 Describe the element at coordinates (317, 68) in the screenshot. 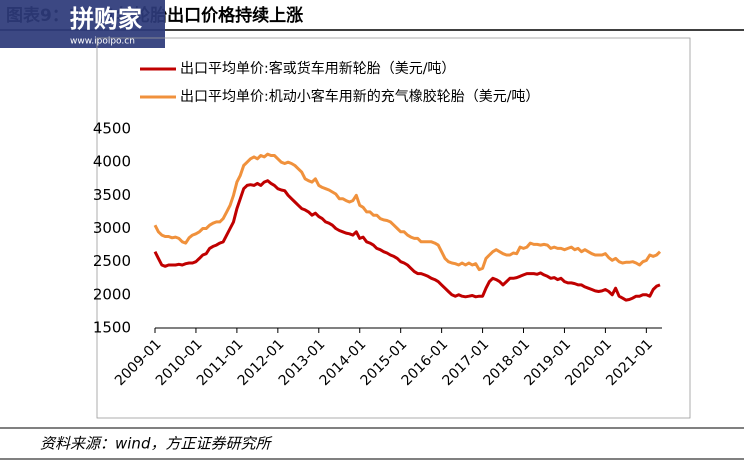

I see `legend-label: 出口平均单价:客或货车用新轮胎（美元/吨）` at that location.